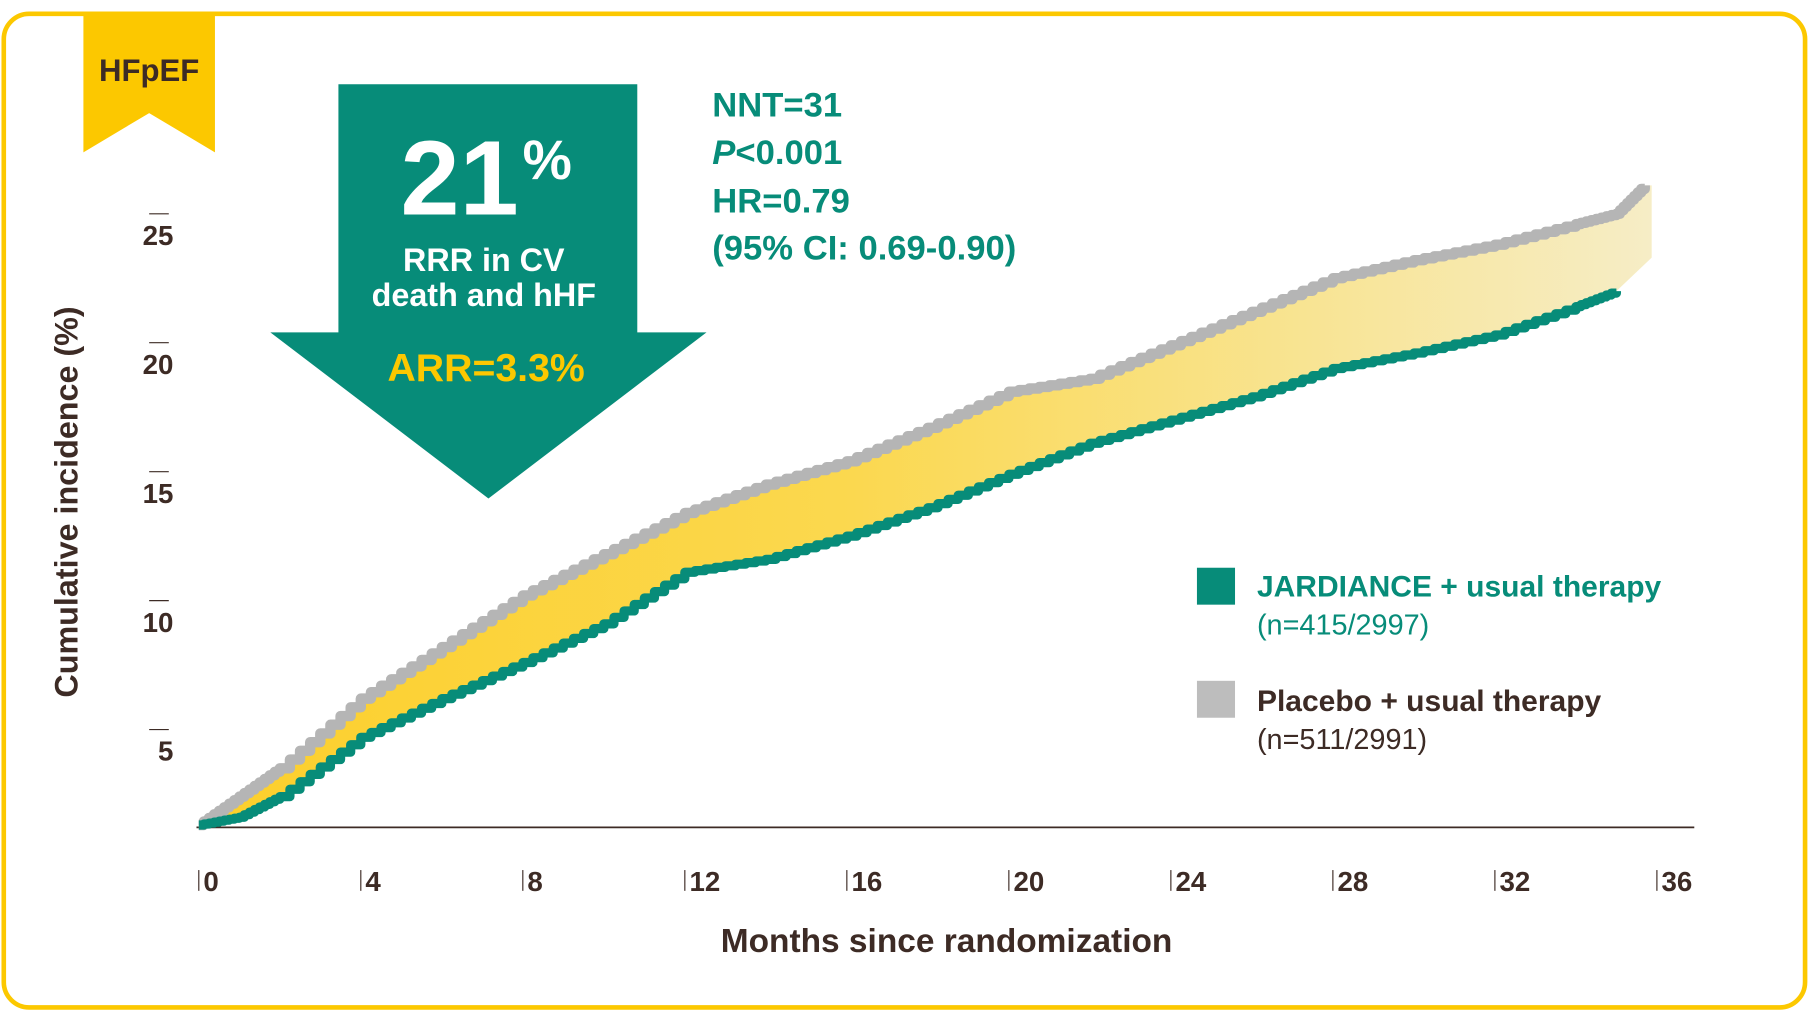  Describe the element at coordinates (704, 881) in the screenshot. I see `x-tick-label: 12` at that location.